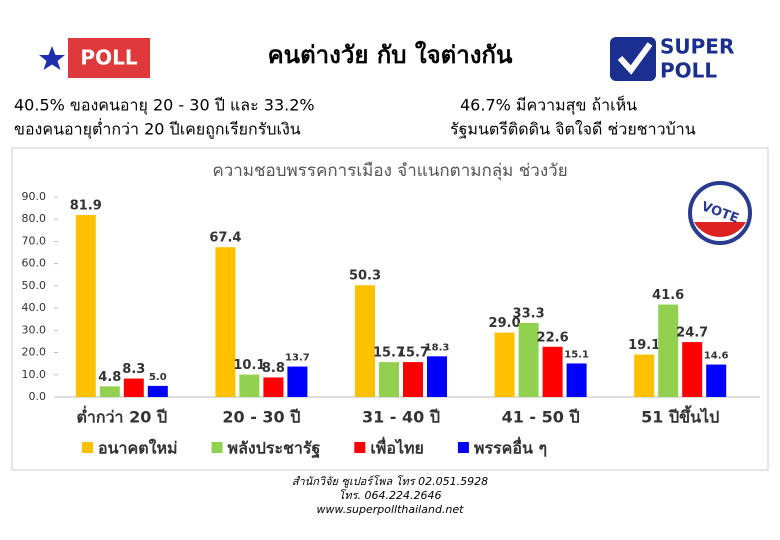 This screenshot has width=780, height=540. What do you see at coordinates (389, 495) in the screenshot?
I see `footer-line: โทร. 064.224.2646` at bounding box center [389, 495].